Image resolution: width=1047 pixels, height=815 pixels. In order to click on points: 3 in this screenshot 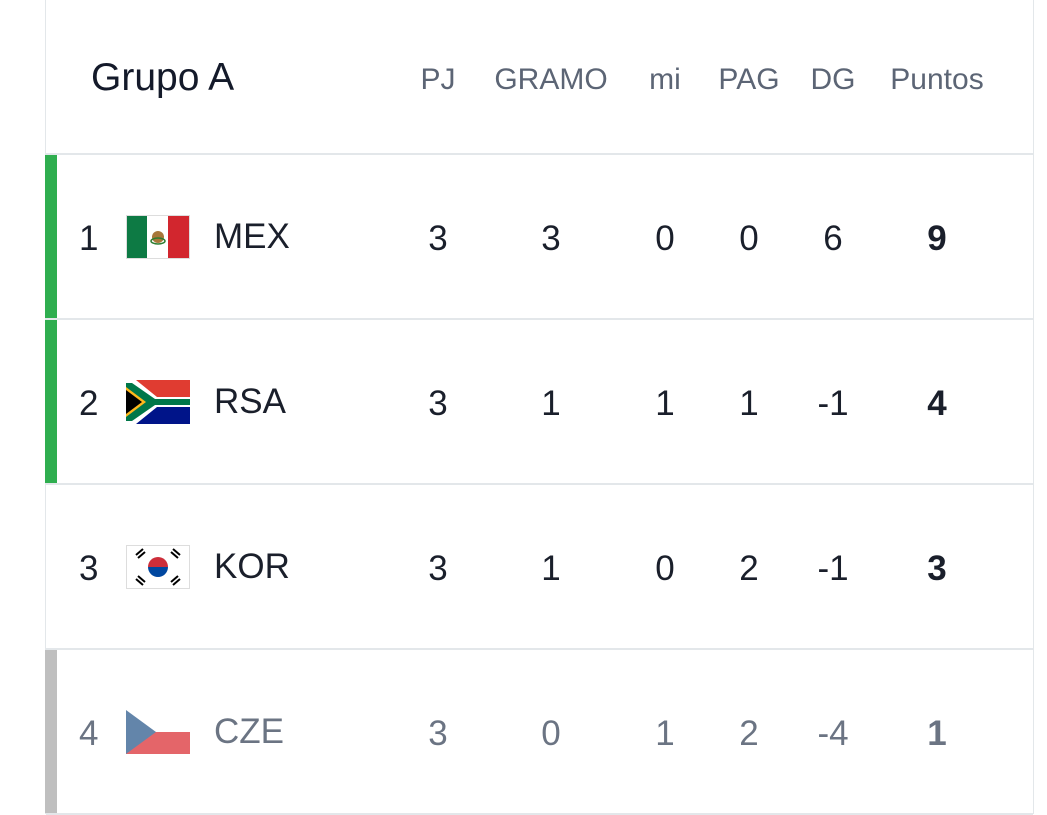, I will do `click(937, 568)`.